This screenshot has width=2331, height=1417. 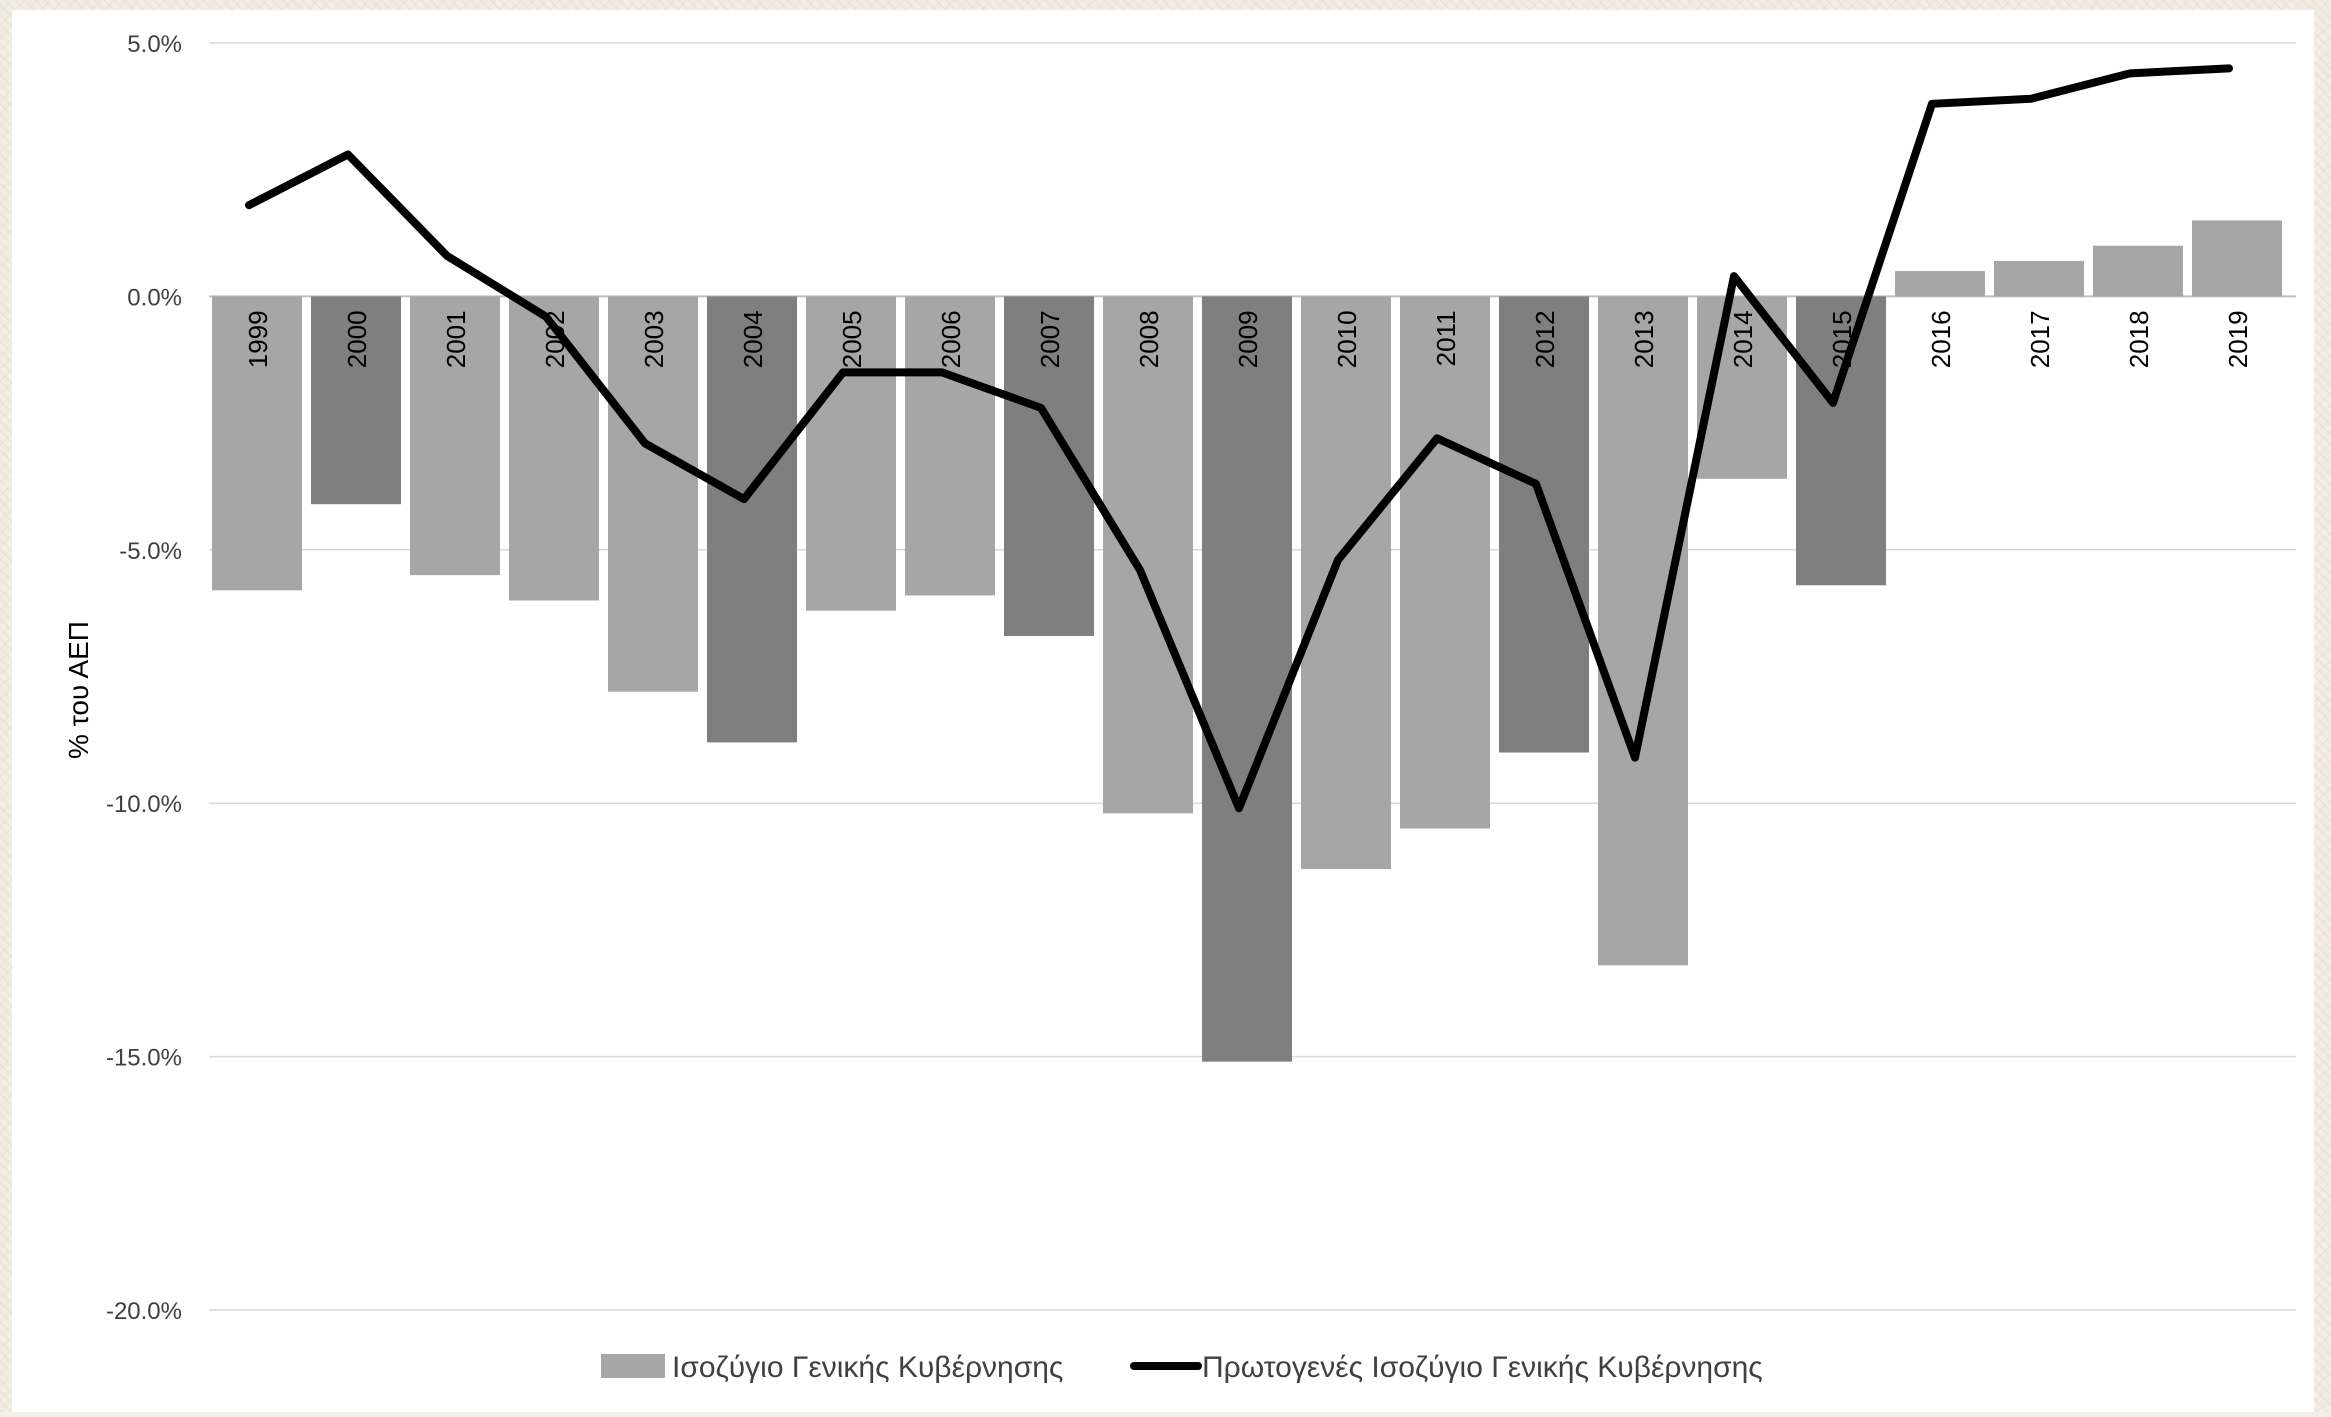 I want to click on bar-2013, so click(x=1643, y=631).